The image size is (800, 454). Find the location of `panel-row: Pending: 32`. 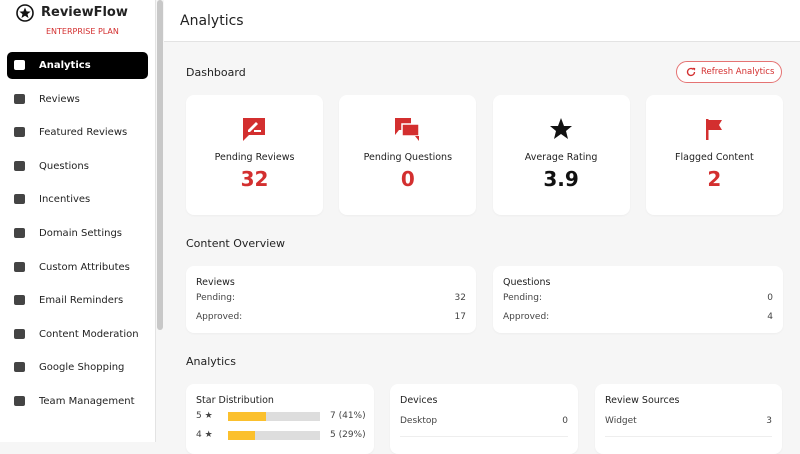

panel-row: Pending: 32 is located at coordinates (331, 298).